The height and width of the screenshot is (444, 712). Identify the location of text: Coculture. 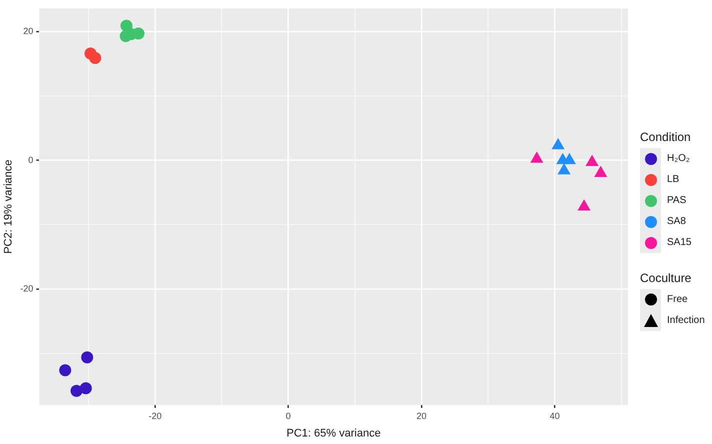
(666, 278).